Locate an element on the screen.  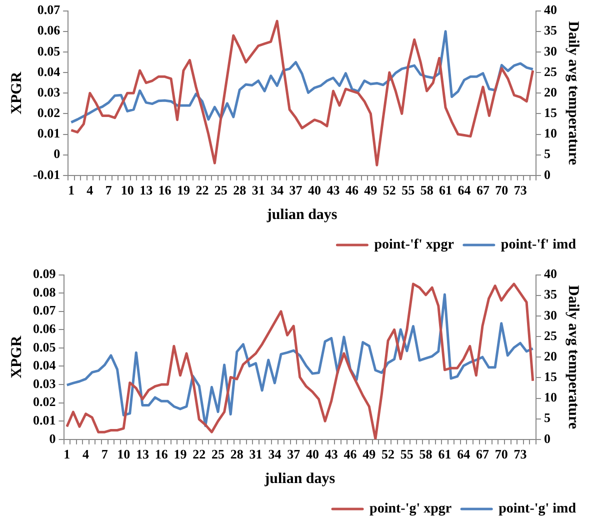
y-tick-label: 0.09 is located at coordinates (44, 274).